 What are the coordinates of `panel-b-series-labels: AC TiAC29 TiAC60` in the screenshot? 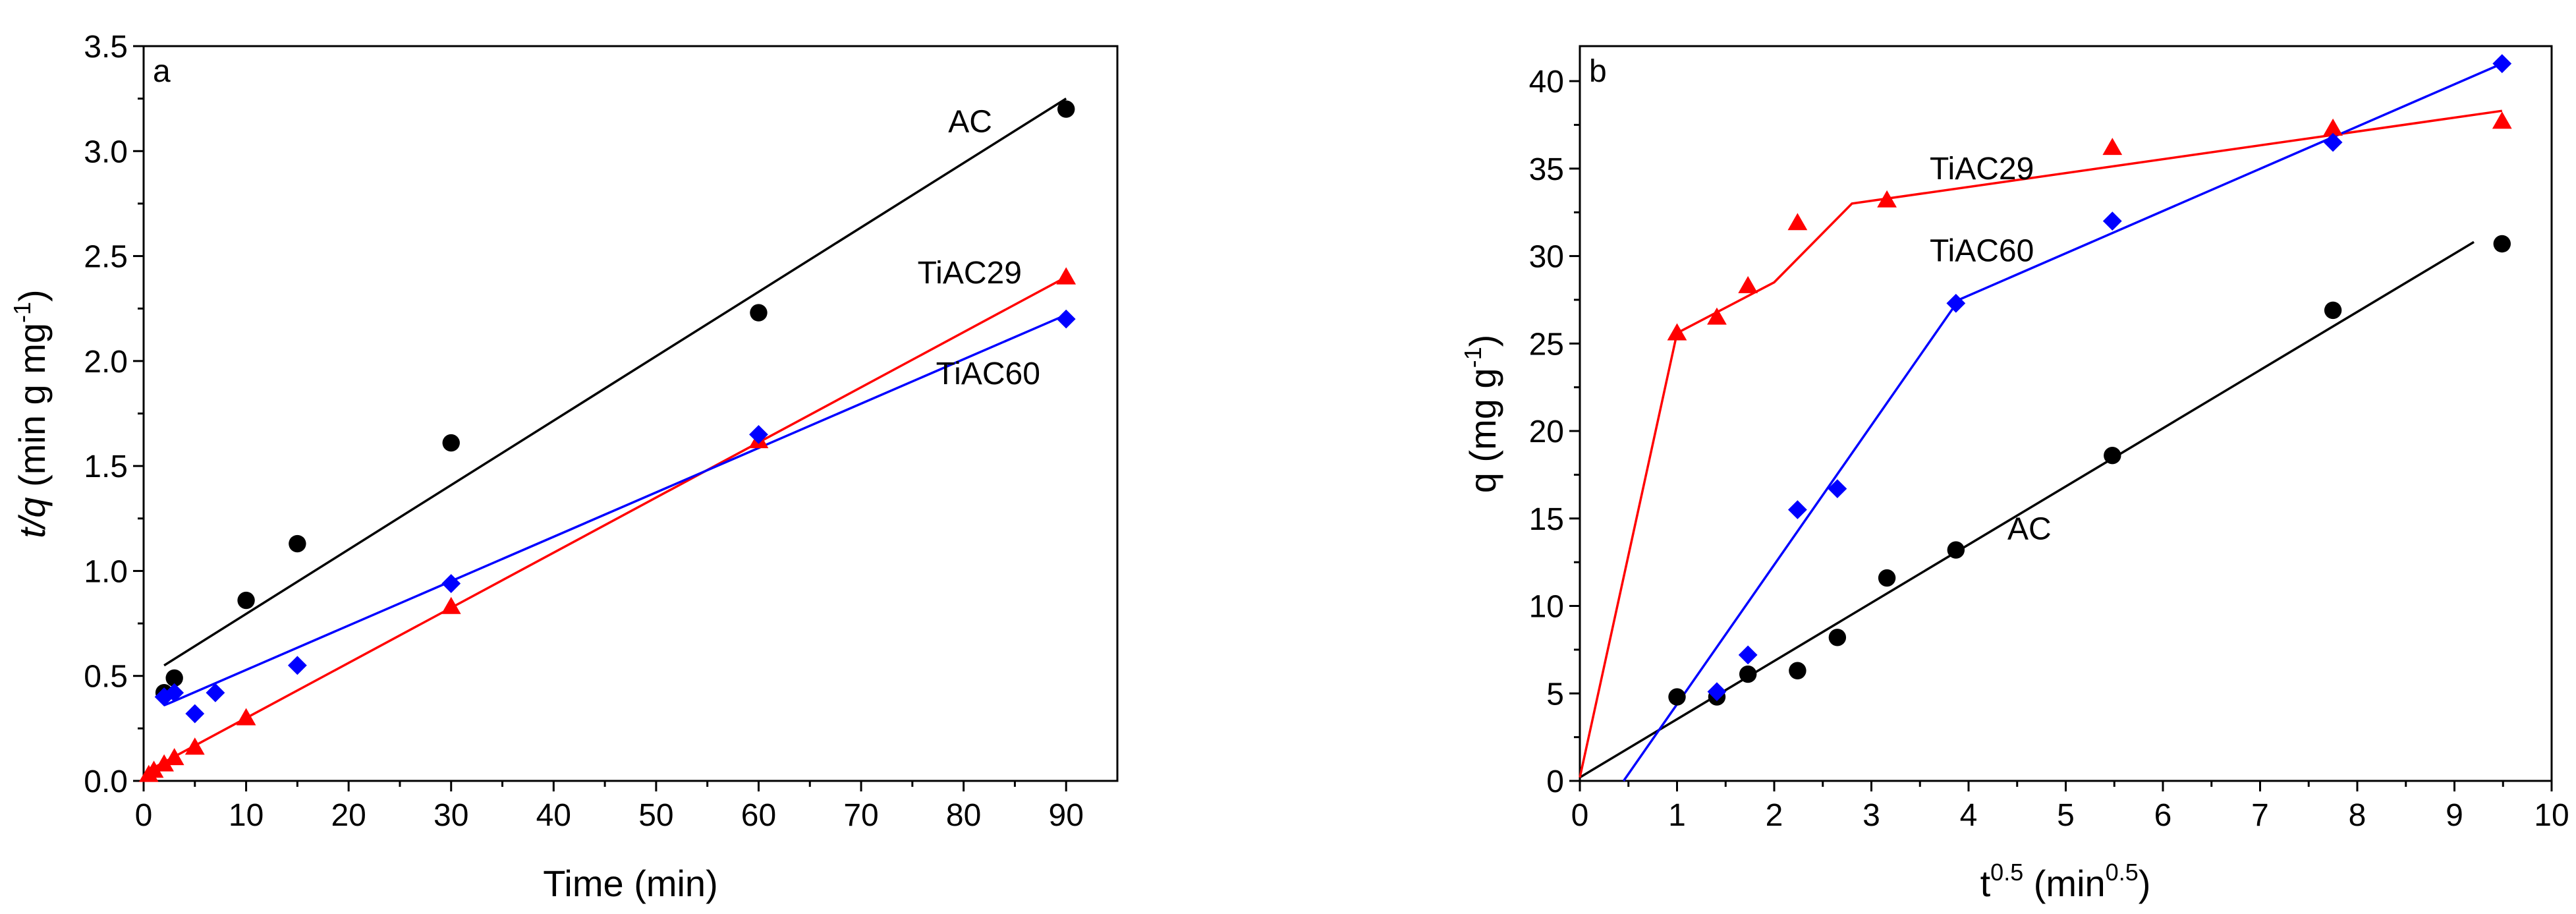 It's located at (1991, 349).